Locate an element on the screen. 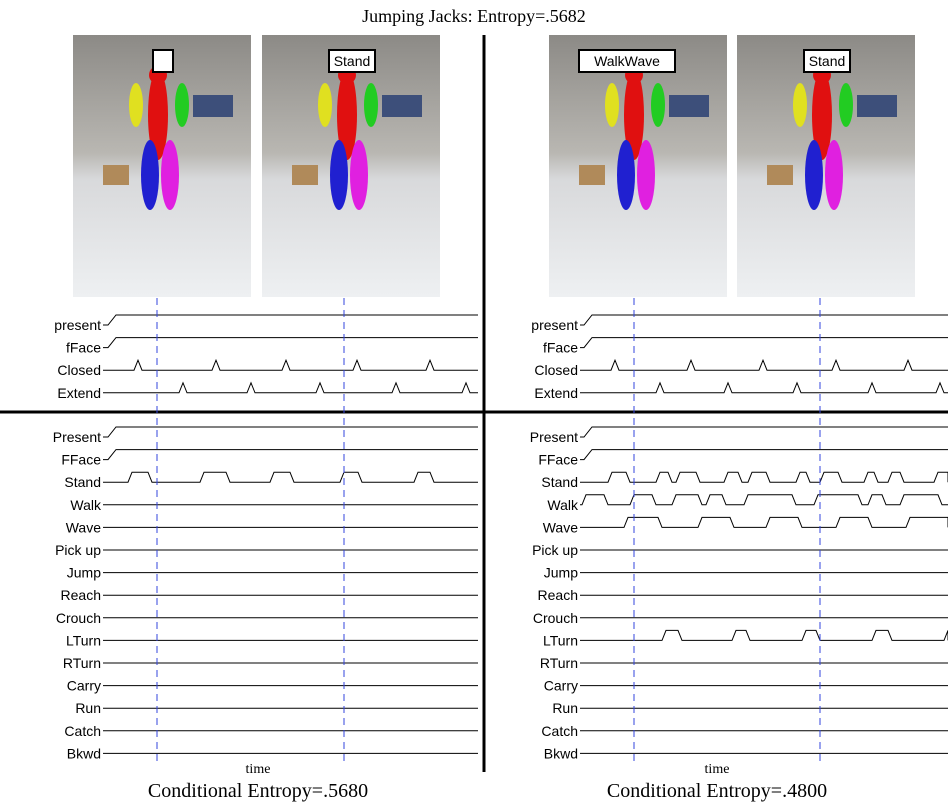  caption: Conditional Entropy=.4800 is located at coordinates (717, 791).